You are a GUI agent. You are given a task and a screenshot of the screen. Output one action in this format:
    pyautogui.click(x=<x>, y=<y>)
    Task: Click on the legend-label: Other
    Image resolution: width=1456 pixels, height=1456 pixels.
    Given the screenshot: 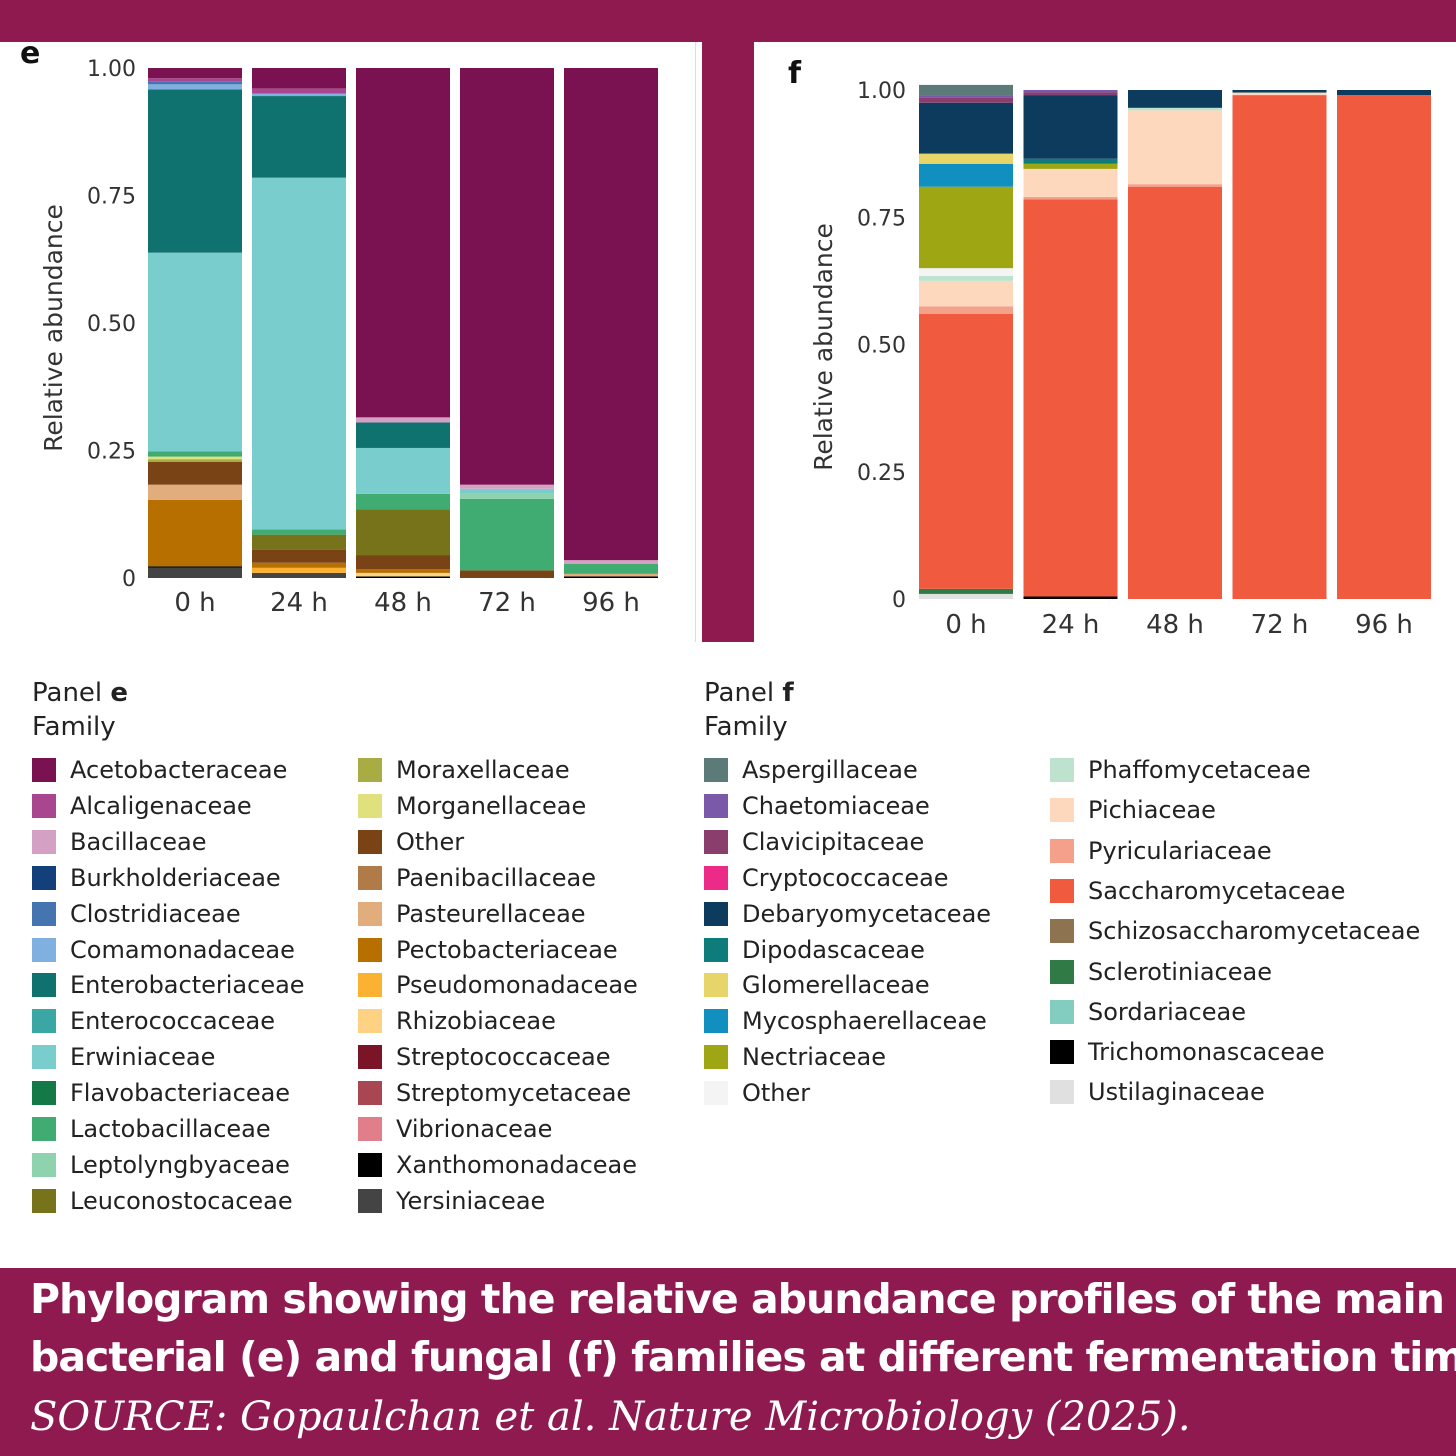 What is the action you would take?
    pyautogui.click(x=430, y=841)
    